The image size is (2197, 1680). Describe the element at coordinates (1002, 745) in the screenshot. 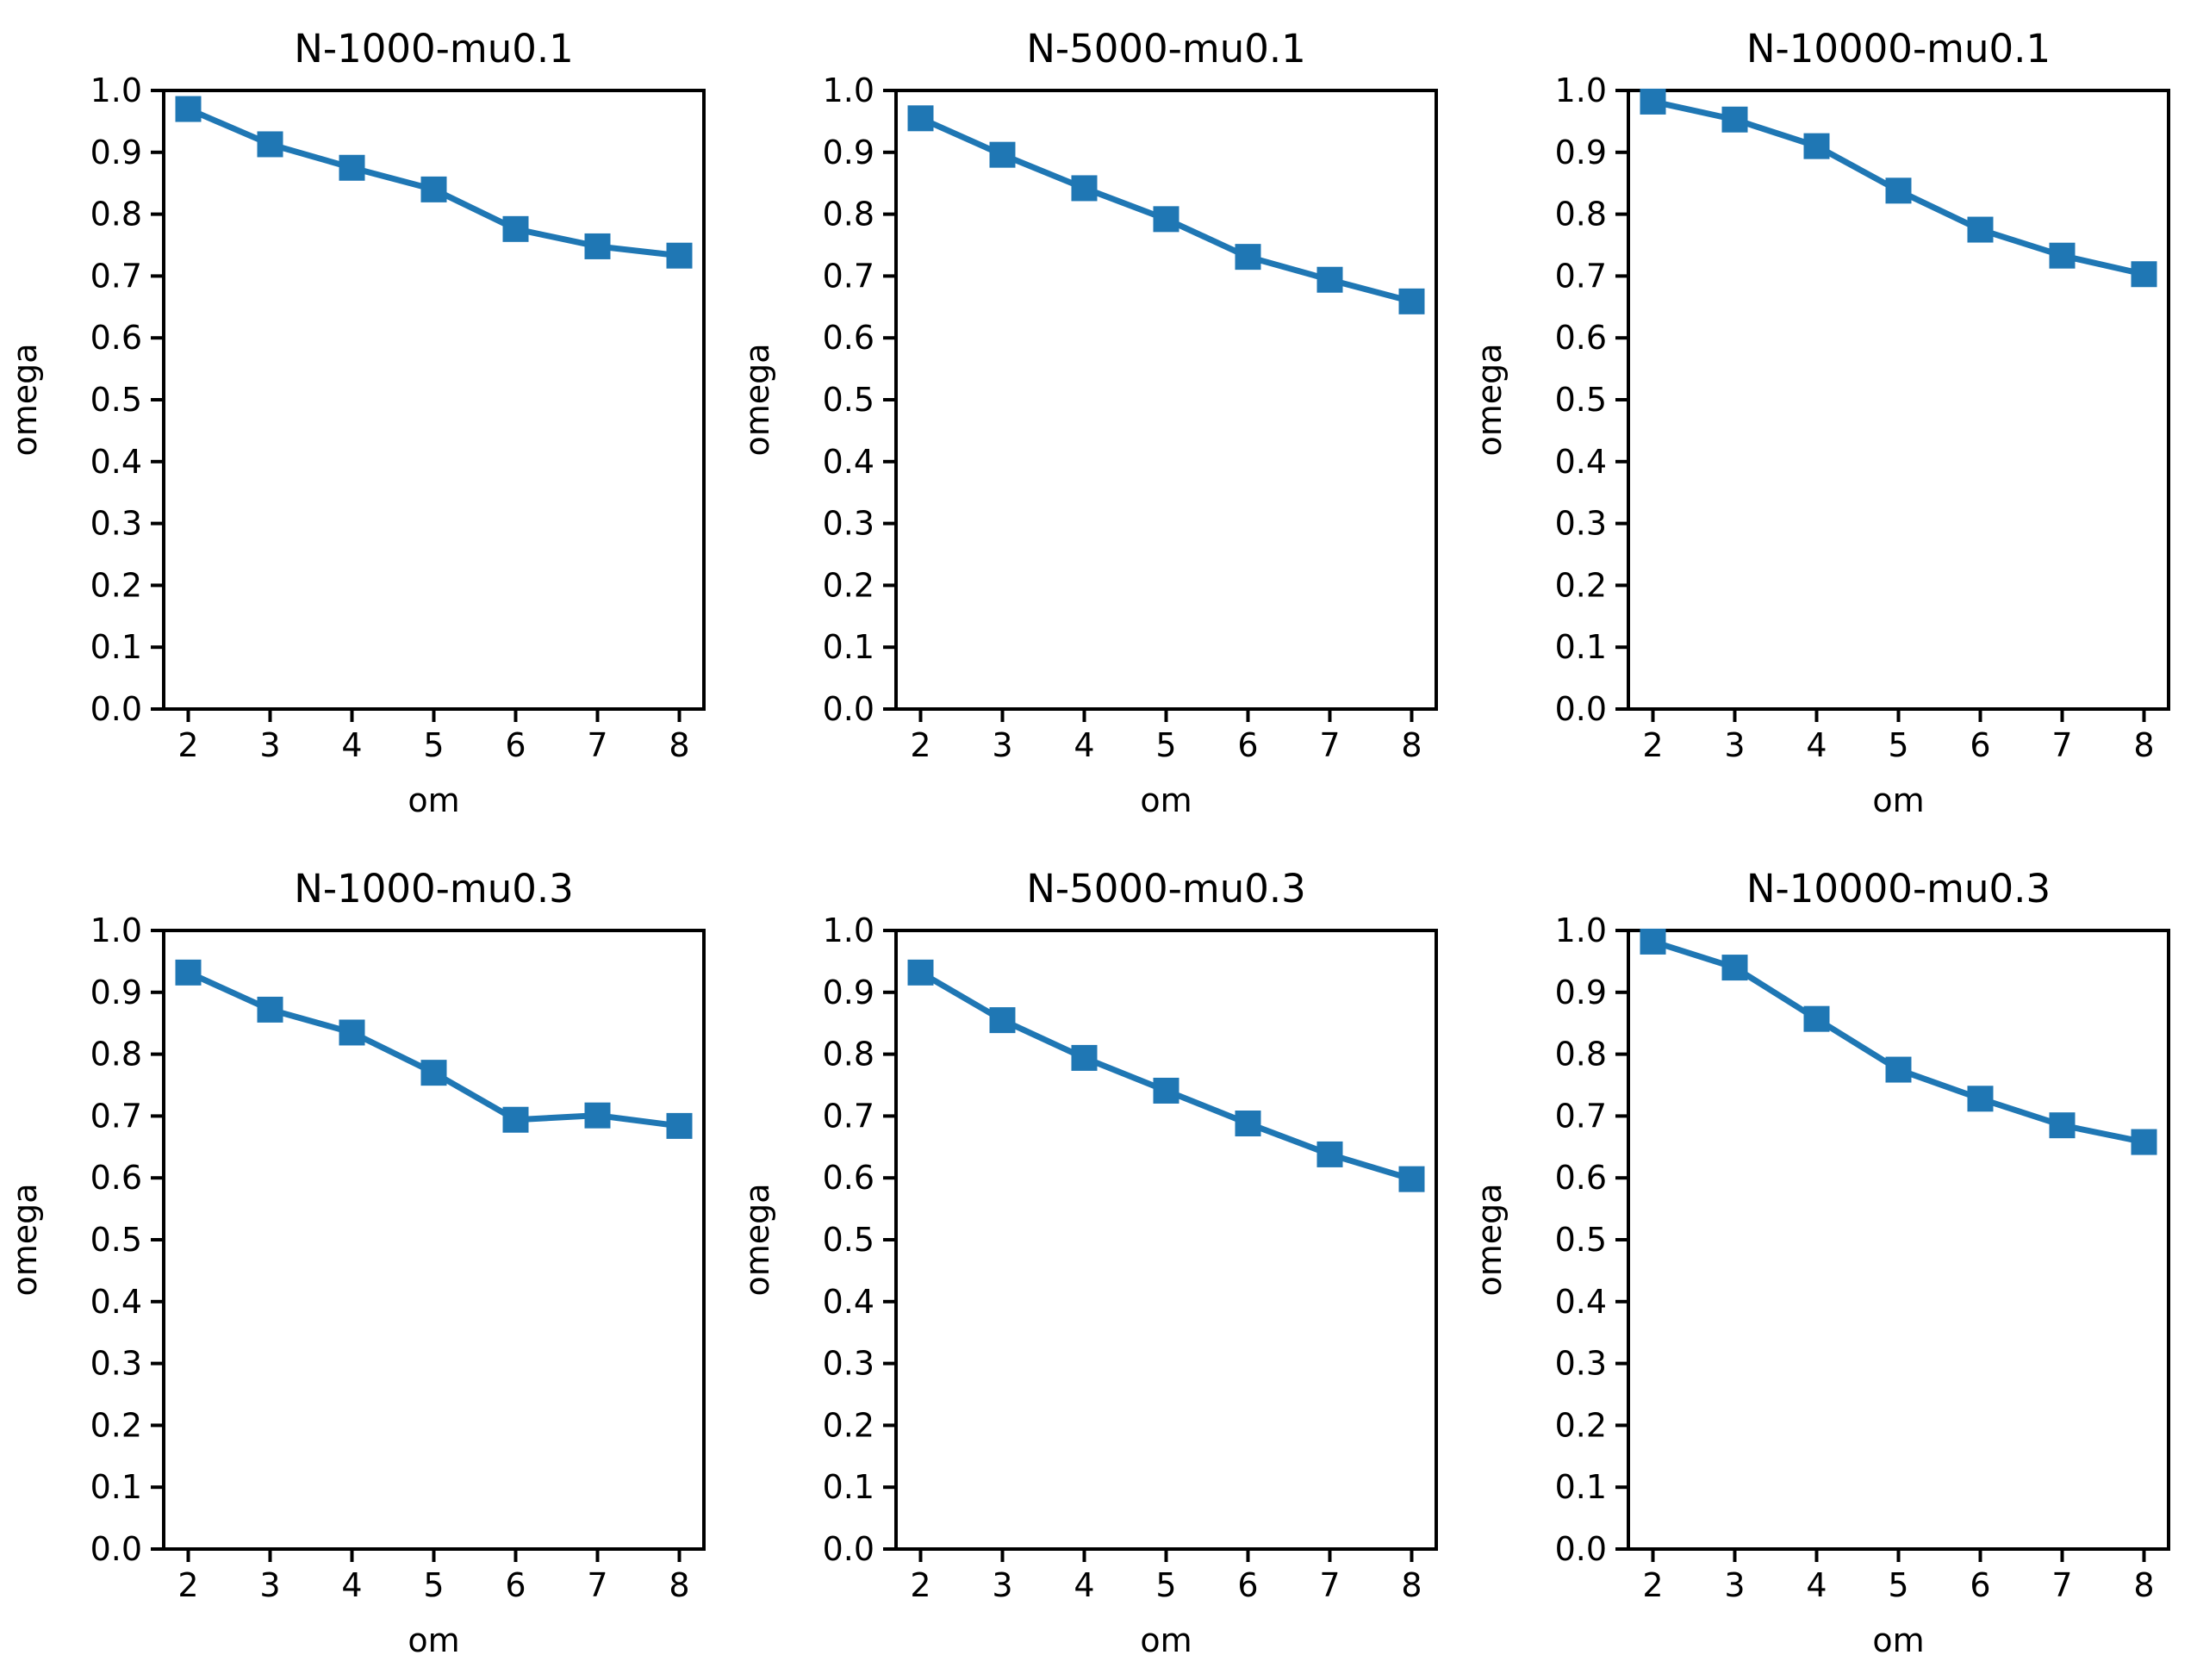

I see `x-tick-label: 3` at that location.